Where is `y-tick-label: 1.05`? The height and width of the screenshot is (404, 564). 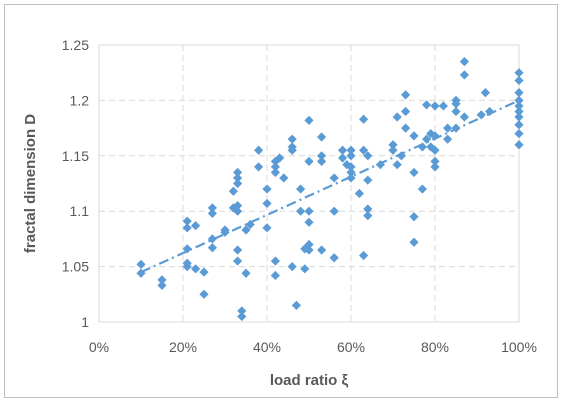
y-tick-label: 1.05 is located at coordinates (75, 267).